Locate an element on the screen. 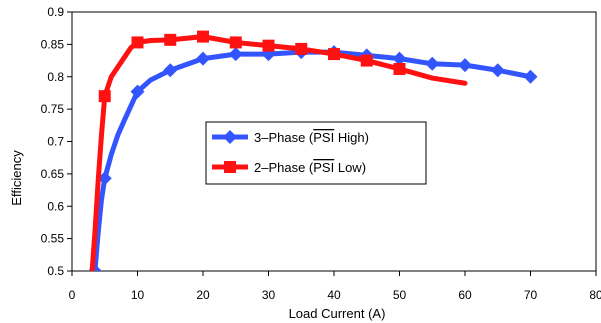 The width and height of the screenshot is (601, 323). y-axis: 0.5 0.55 0.6 0.65 0.7 0.75 0.8 0.85 0.9 is located at coordinates (57, 141).